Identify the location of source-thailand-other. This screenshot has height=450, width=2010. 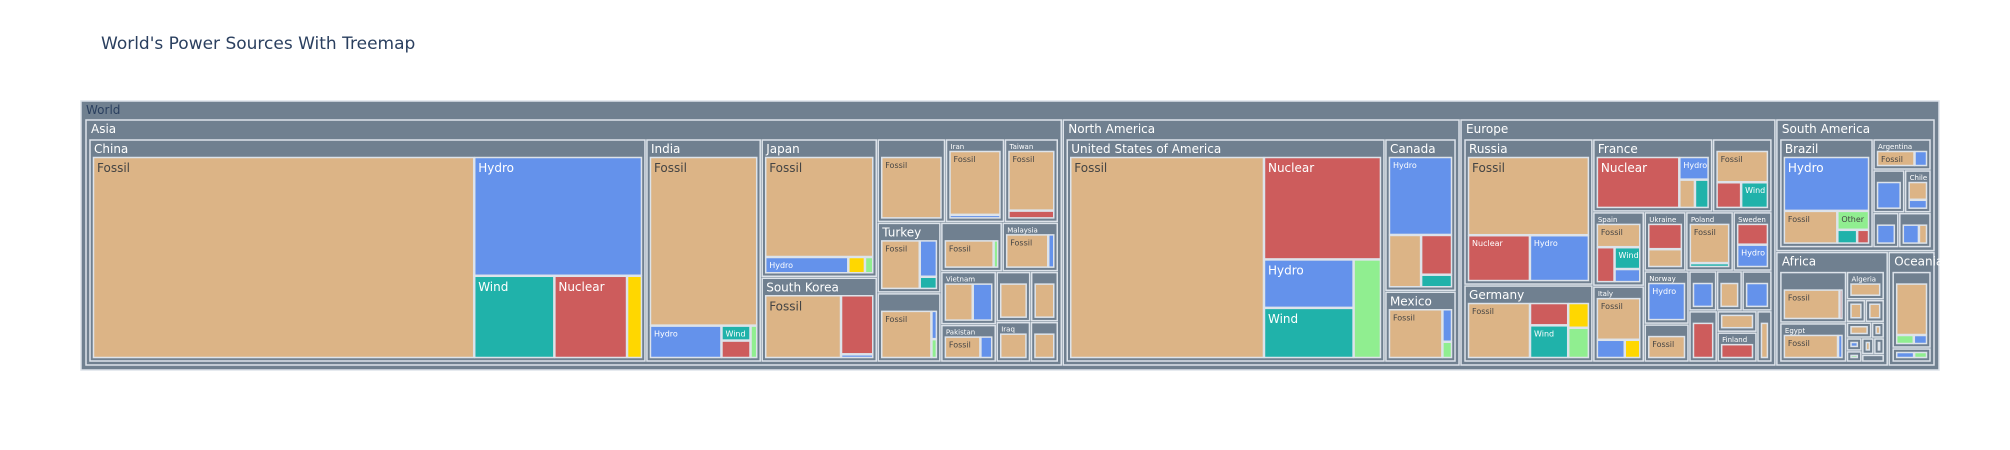
(996, 254).